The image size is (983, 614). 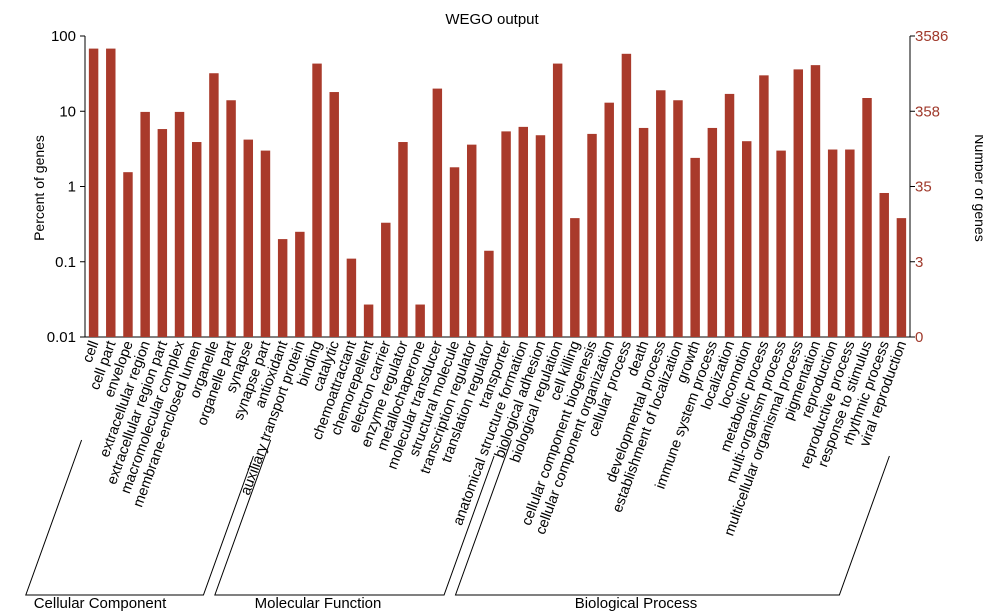 I want to click on right-tick-label: 3586, so click(x=931, y=36).